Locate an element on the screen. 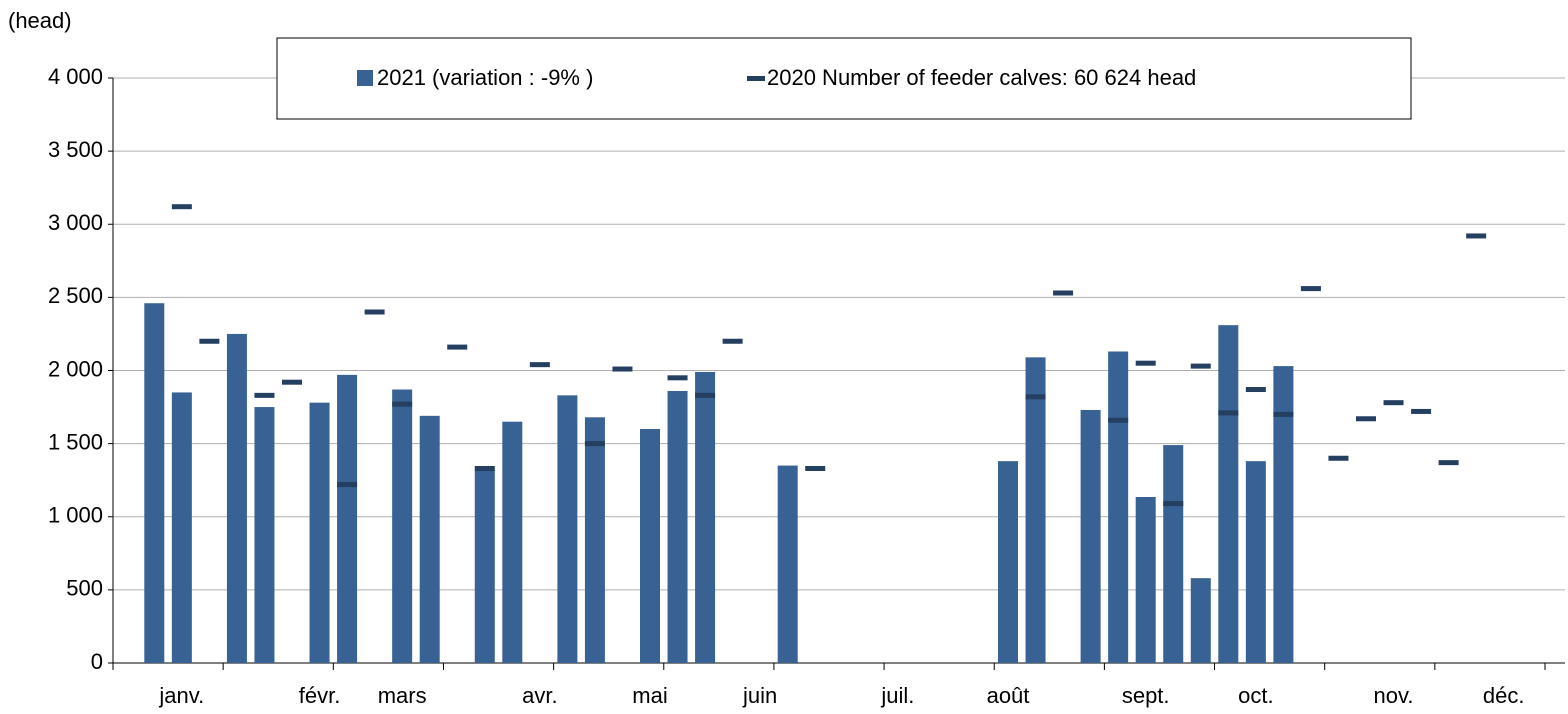 This screenshot has height=714, width=1568. x-tick-label: févr. is located at coordinates (320, 695).